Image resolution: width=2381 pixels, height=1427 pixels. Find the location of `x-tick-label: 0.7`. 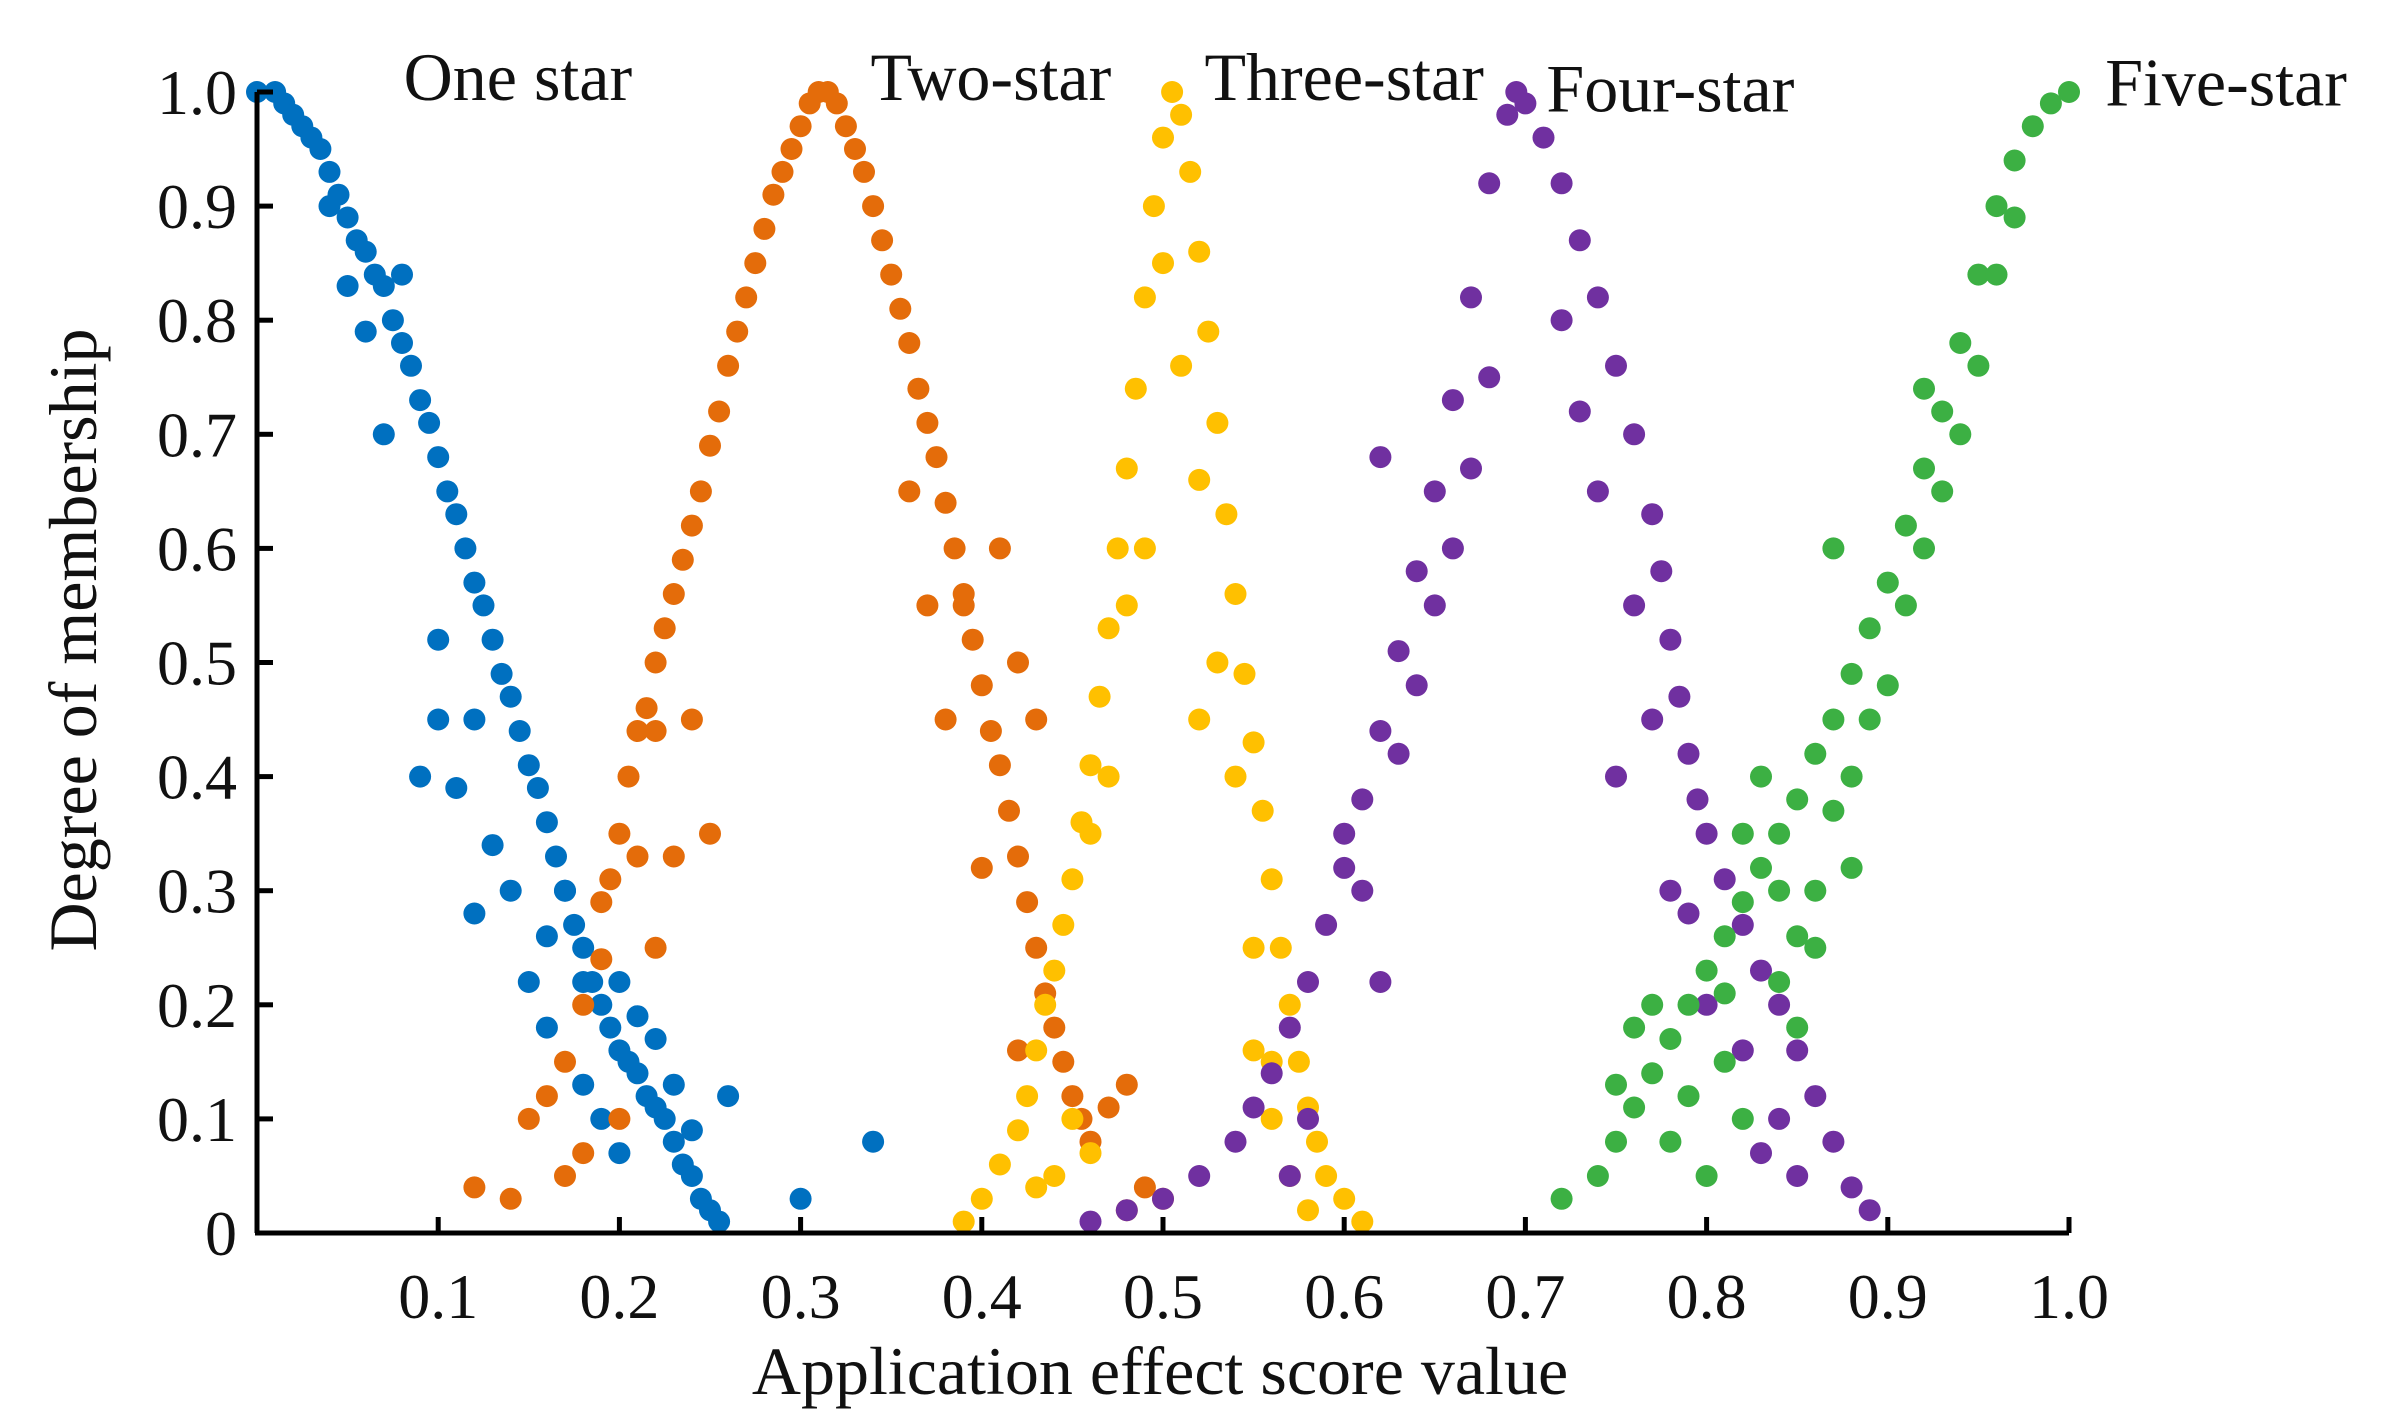

x-tick-label: 0.7 is located at coordinates (1525, 1296).